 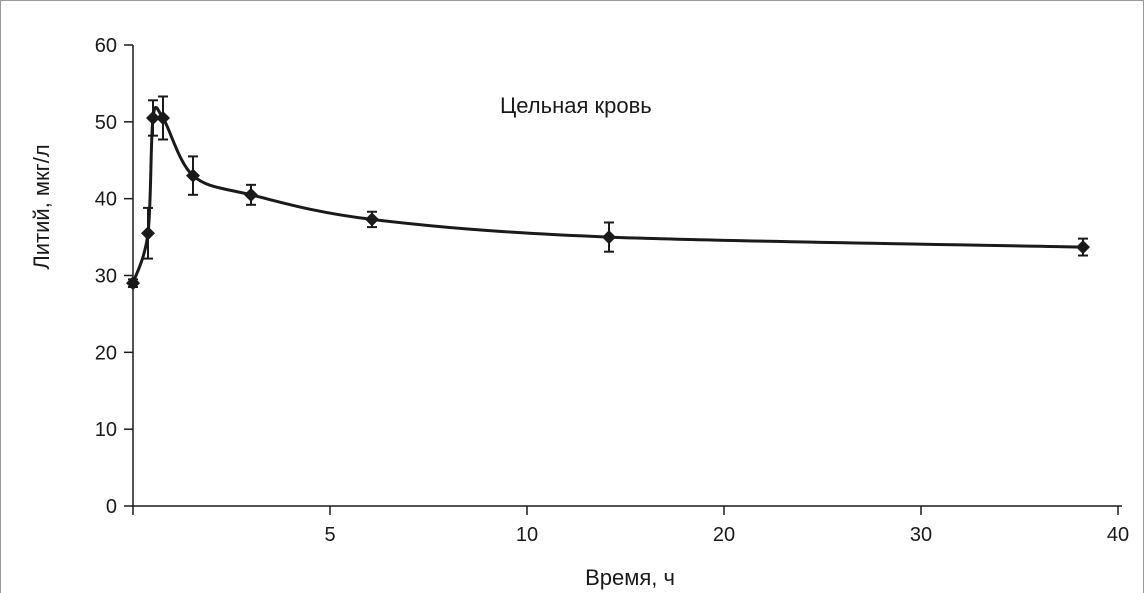 What do you see at coordinates (106, 353) in the screenshot?
I see `y-tick-label: 20` at bounding box center [106, 353].